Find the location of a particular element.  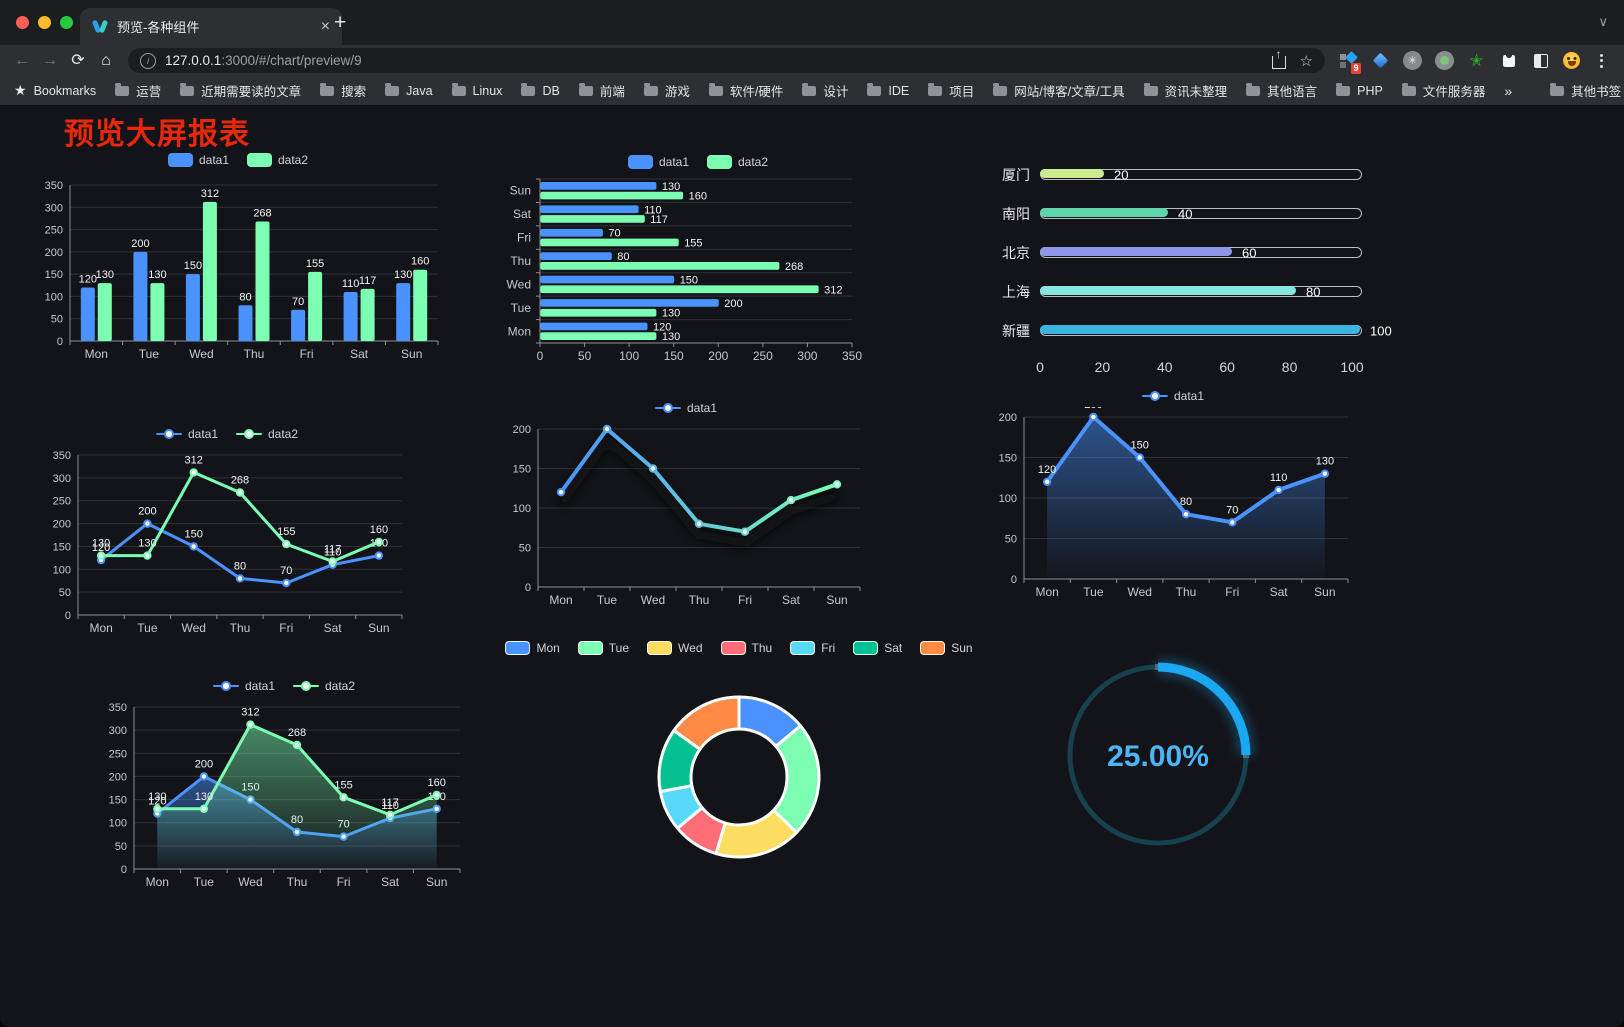

extension-icon-gem is located at coordinates (1380, 60).